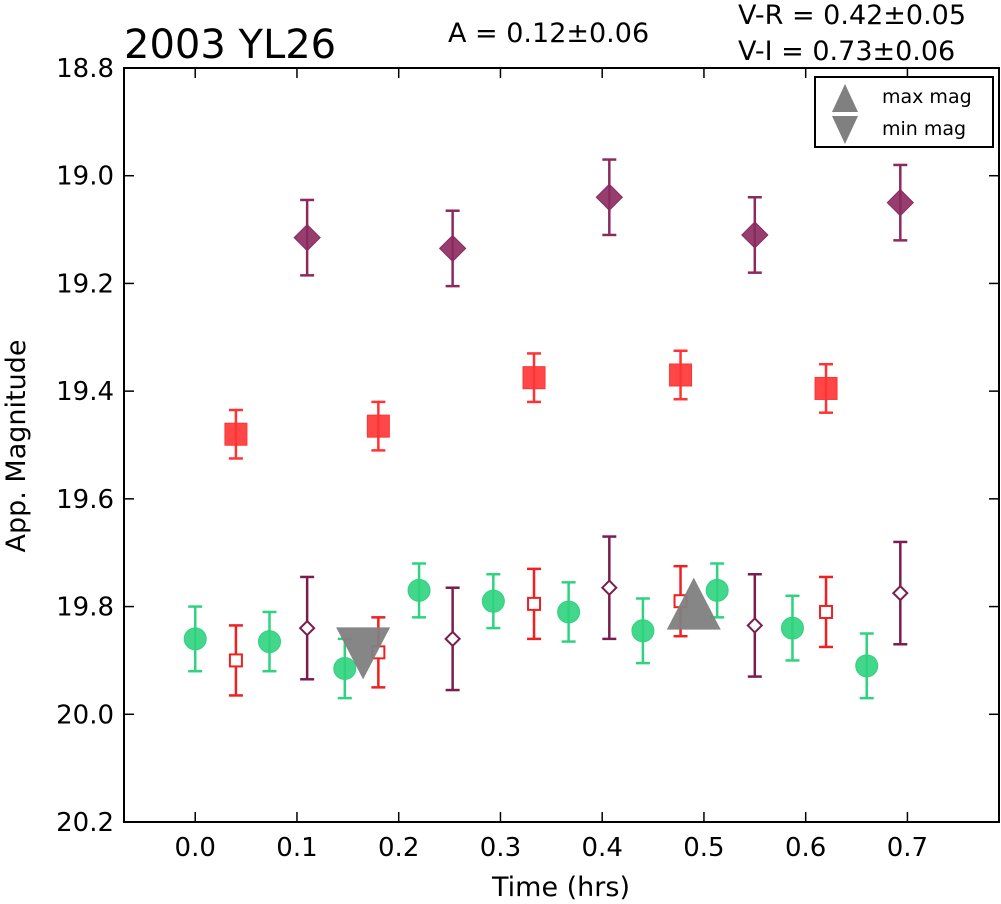 The height and width of the screenshot is (904, 1001). Describe the element at coordinates (85, 177) in the screenshot. I see `y-tick-label: 19.0` at that location.